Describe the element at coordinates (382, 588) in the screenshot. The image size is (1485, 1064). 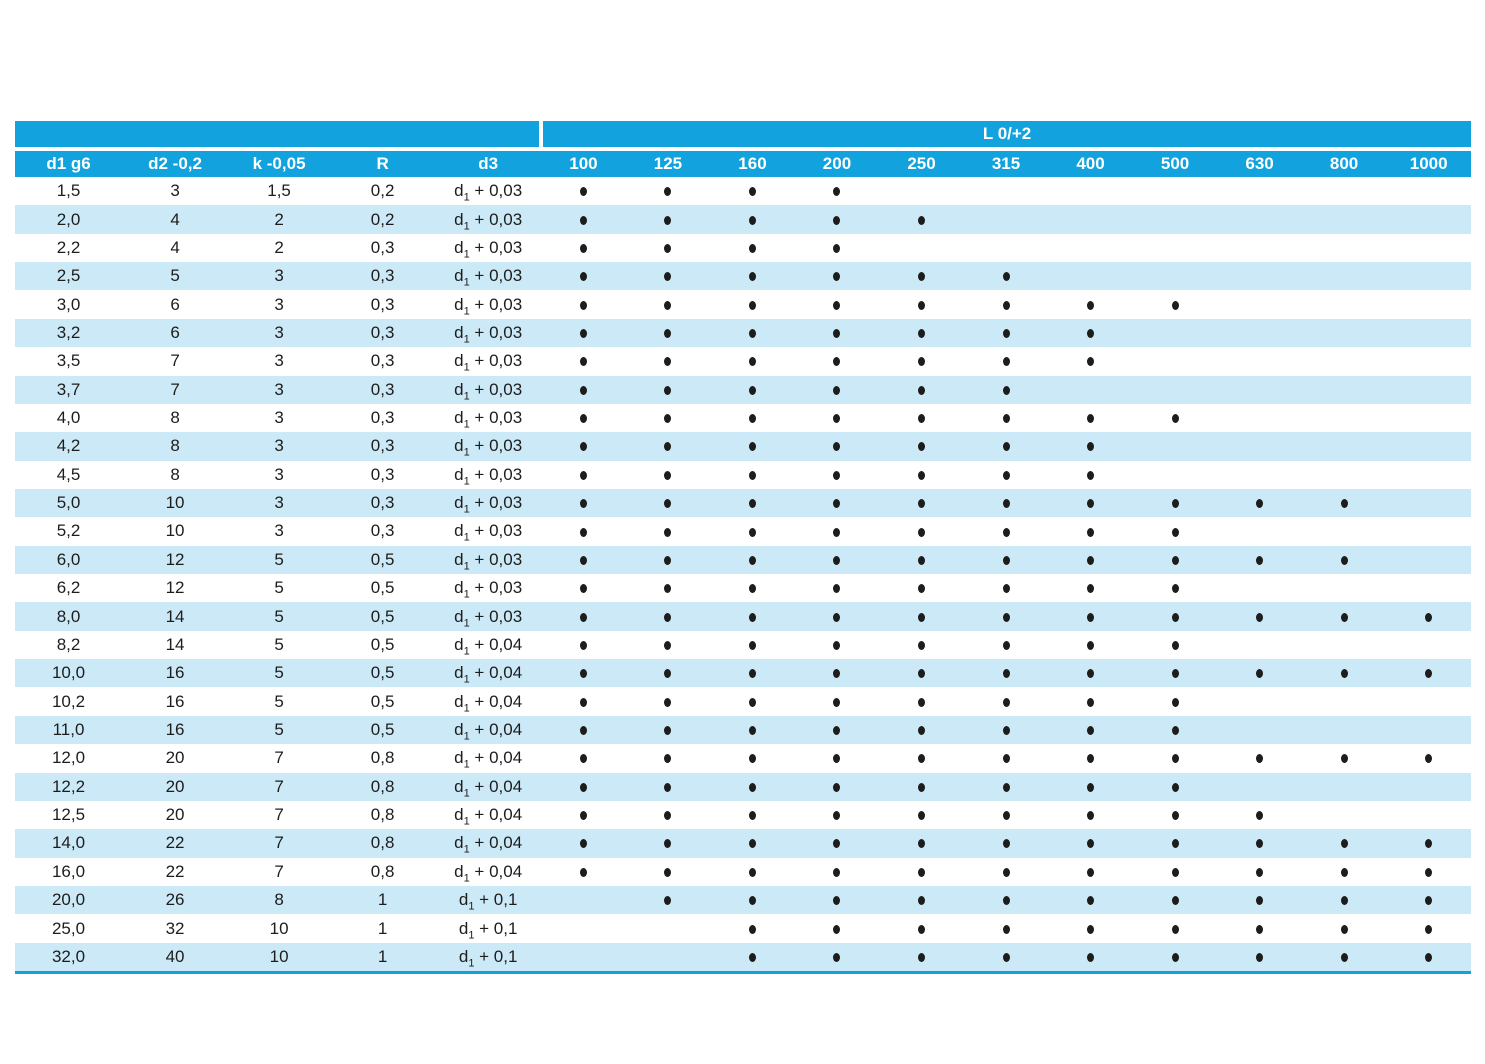
I see `r-cell: 0,5` at that location.